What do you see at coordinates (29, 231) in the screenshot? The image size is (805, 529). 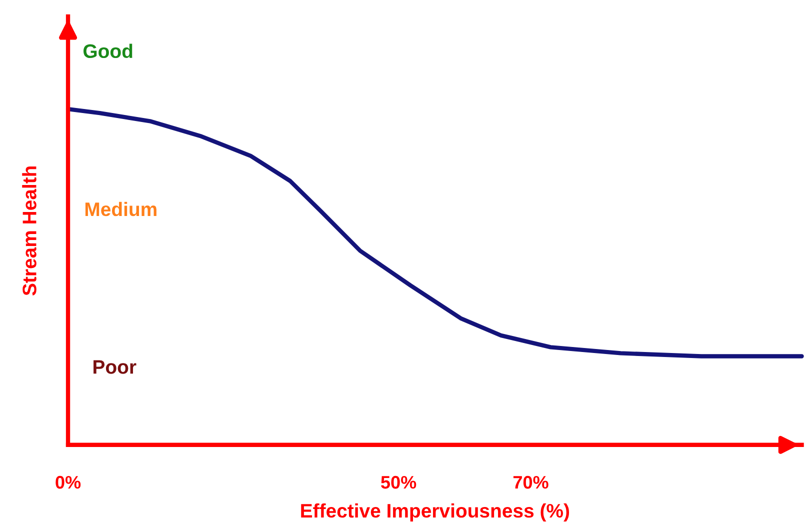 I see `y-axis-title: Stream Health` at bounding box center [29, 231].